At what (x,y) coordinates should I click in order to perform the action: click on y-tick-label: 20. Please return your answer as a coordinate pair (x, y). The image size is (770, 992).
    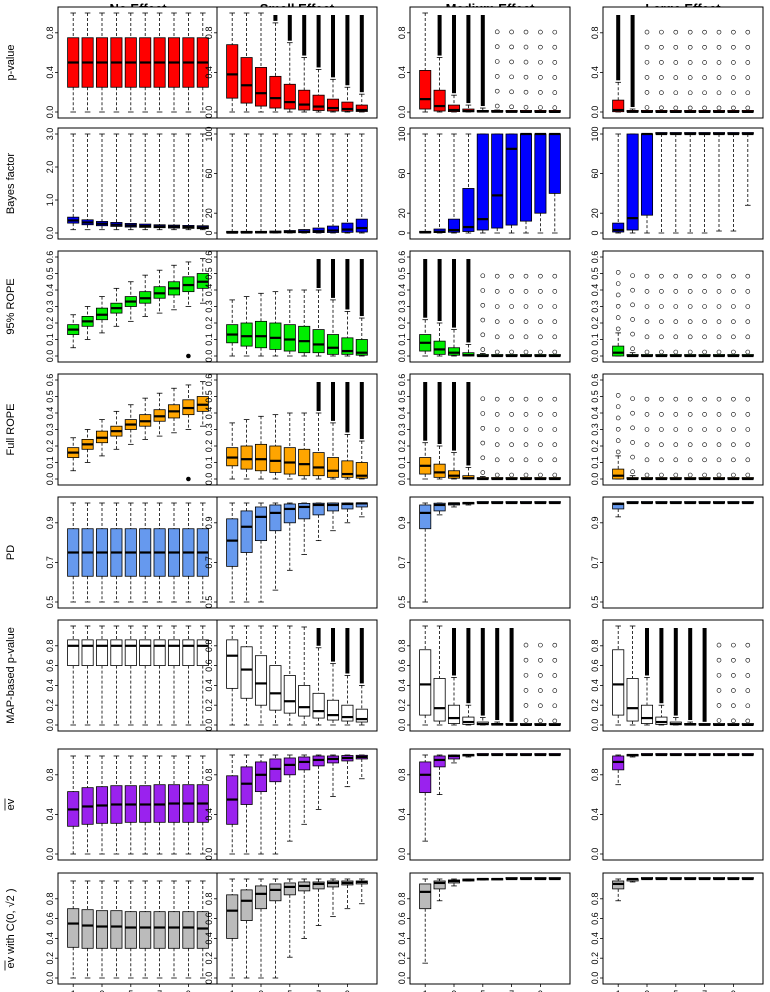
    Looking at the image, I should click on (402, 213).